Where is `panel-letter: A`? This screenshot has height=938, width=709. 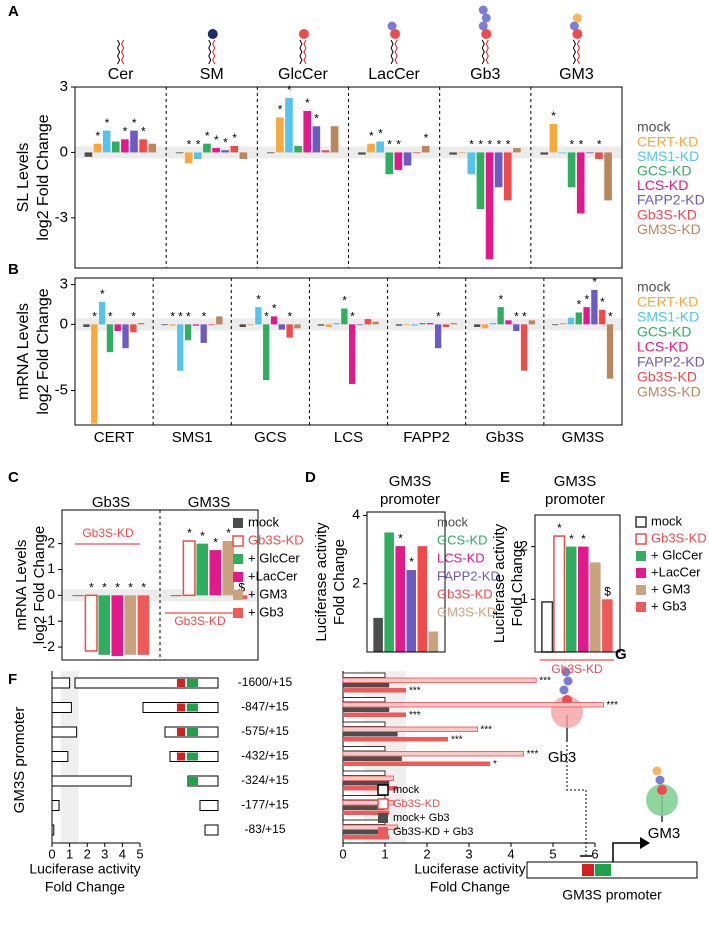
panel-letter: A is located at coordinates (13, 11).